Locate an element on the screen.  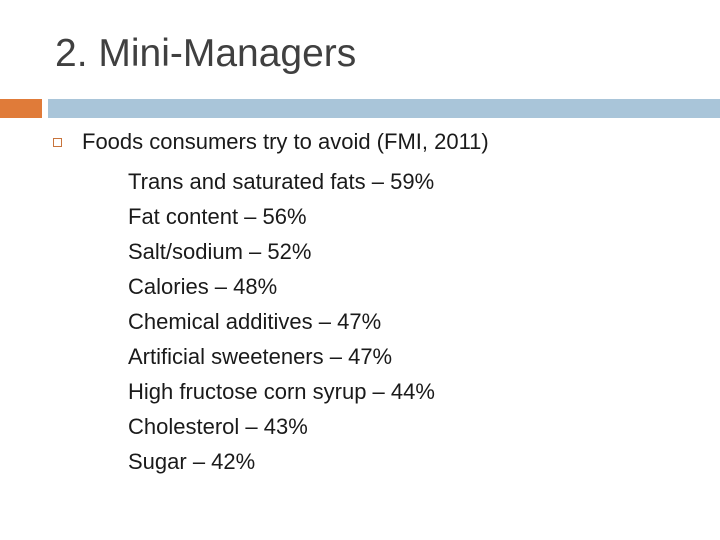
list-item: Sugar – 42% is located at coordinates (192, 461).